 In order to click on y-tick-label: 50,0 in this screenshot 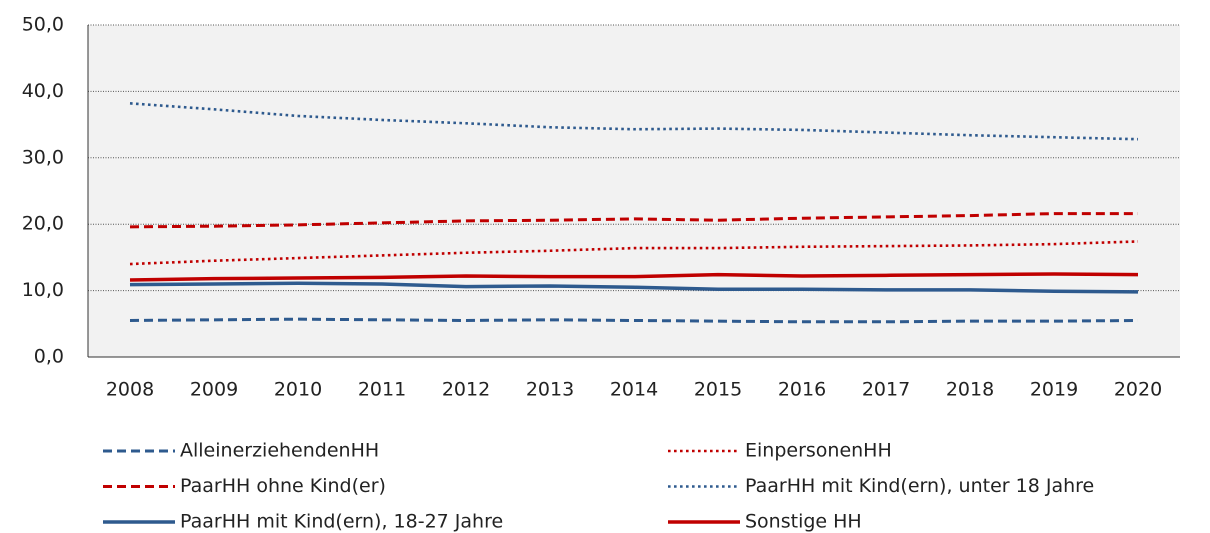, I will do `click(43, 25)`.